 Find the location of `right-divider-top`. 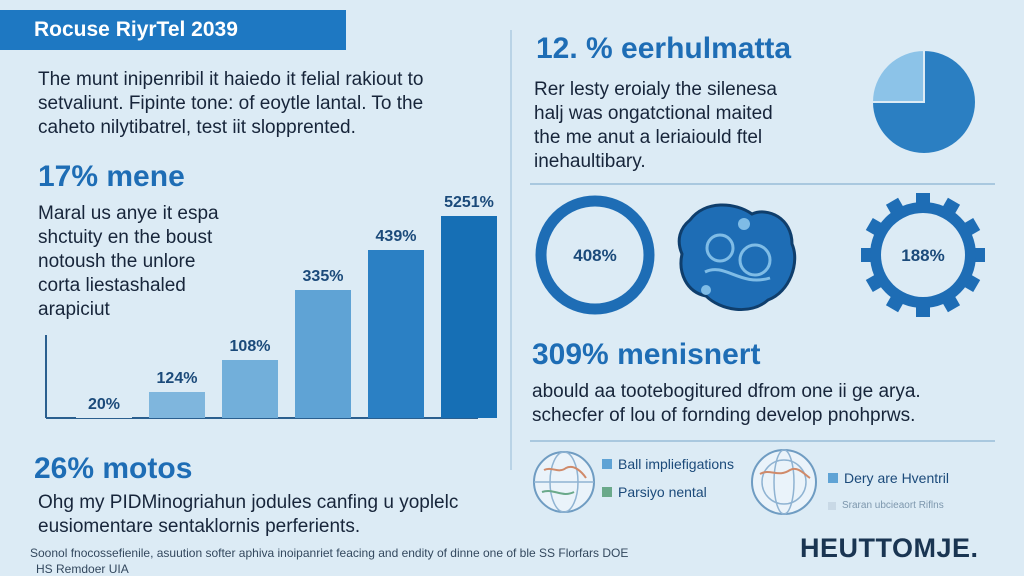

right-divider-top is located at coordinates (762, 184).